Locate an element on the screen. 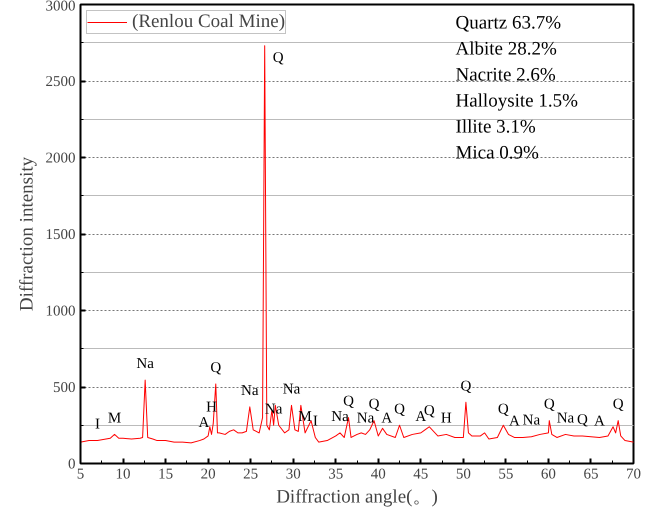 The width and height of the screenshot is (651, 522). annotation: Quartz 63.7% is located at coordinates (509, 23).